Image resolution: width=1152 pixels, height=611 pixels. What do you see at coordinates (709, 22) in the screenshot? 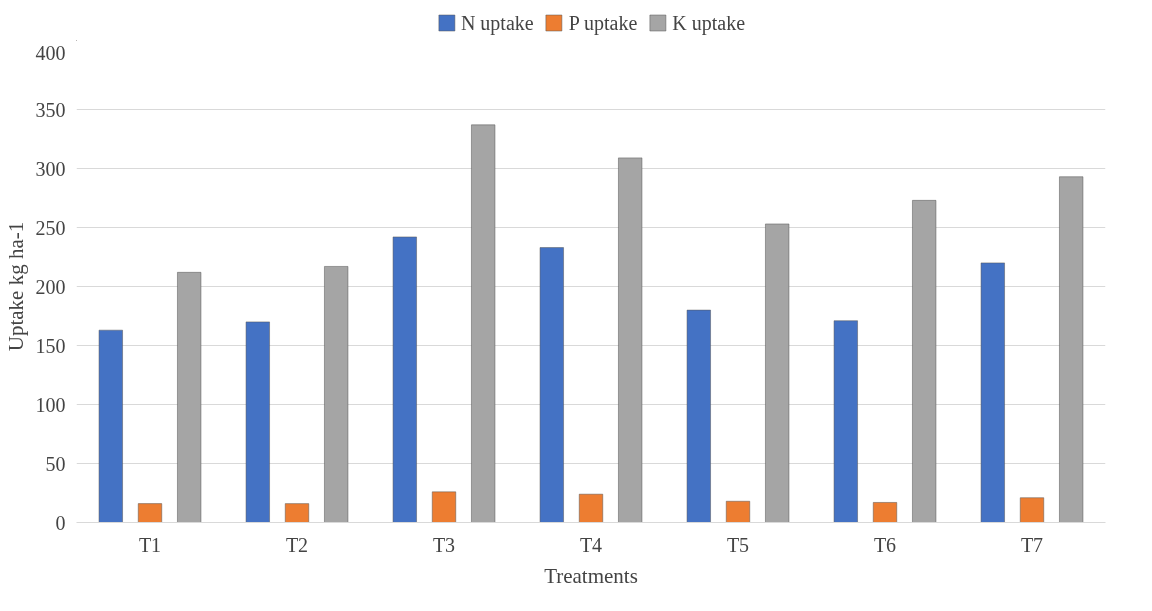
I see `legend-label: K uptake` at bounding box center [709, 22].